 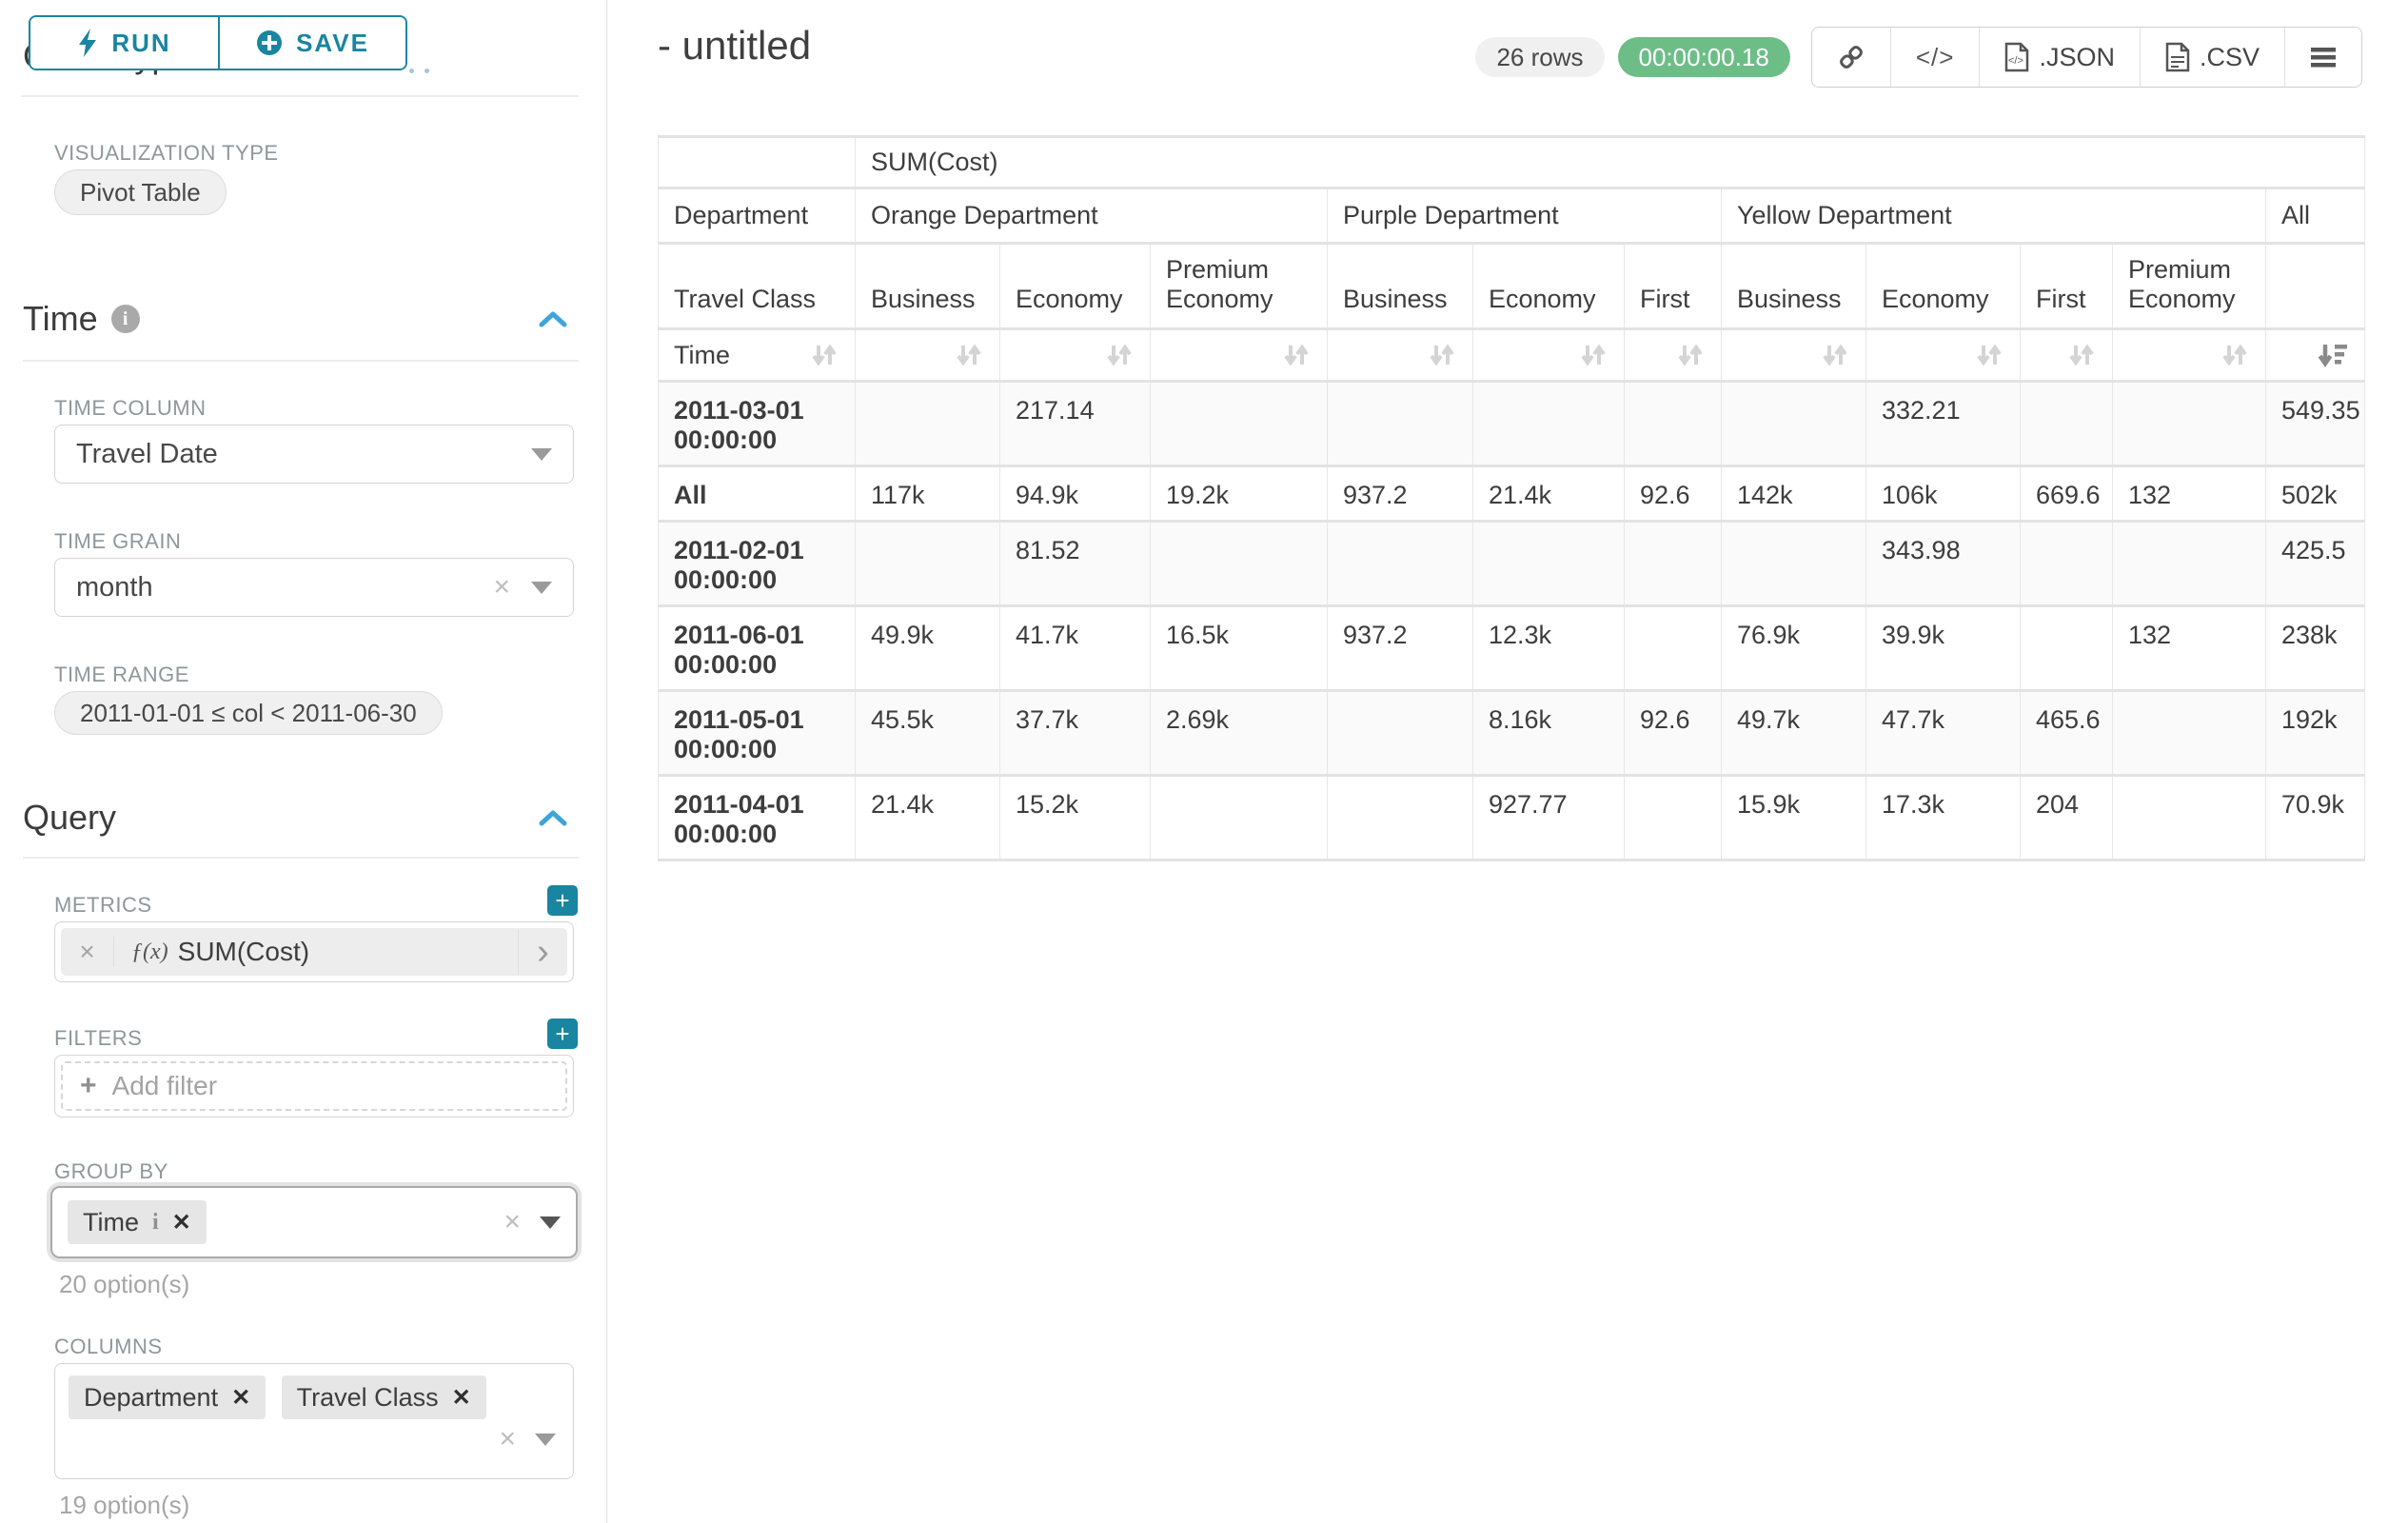 What do you see at coordinates (1239, 647) in the screenshot?
I see `value-cell: 16.5k` at bounding box center [1239, 647].